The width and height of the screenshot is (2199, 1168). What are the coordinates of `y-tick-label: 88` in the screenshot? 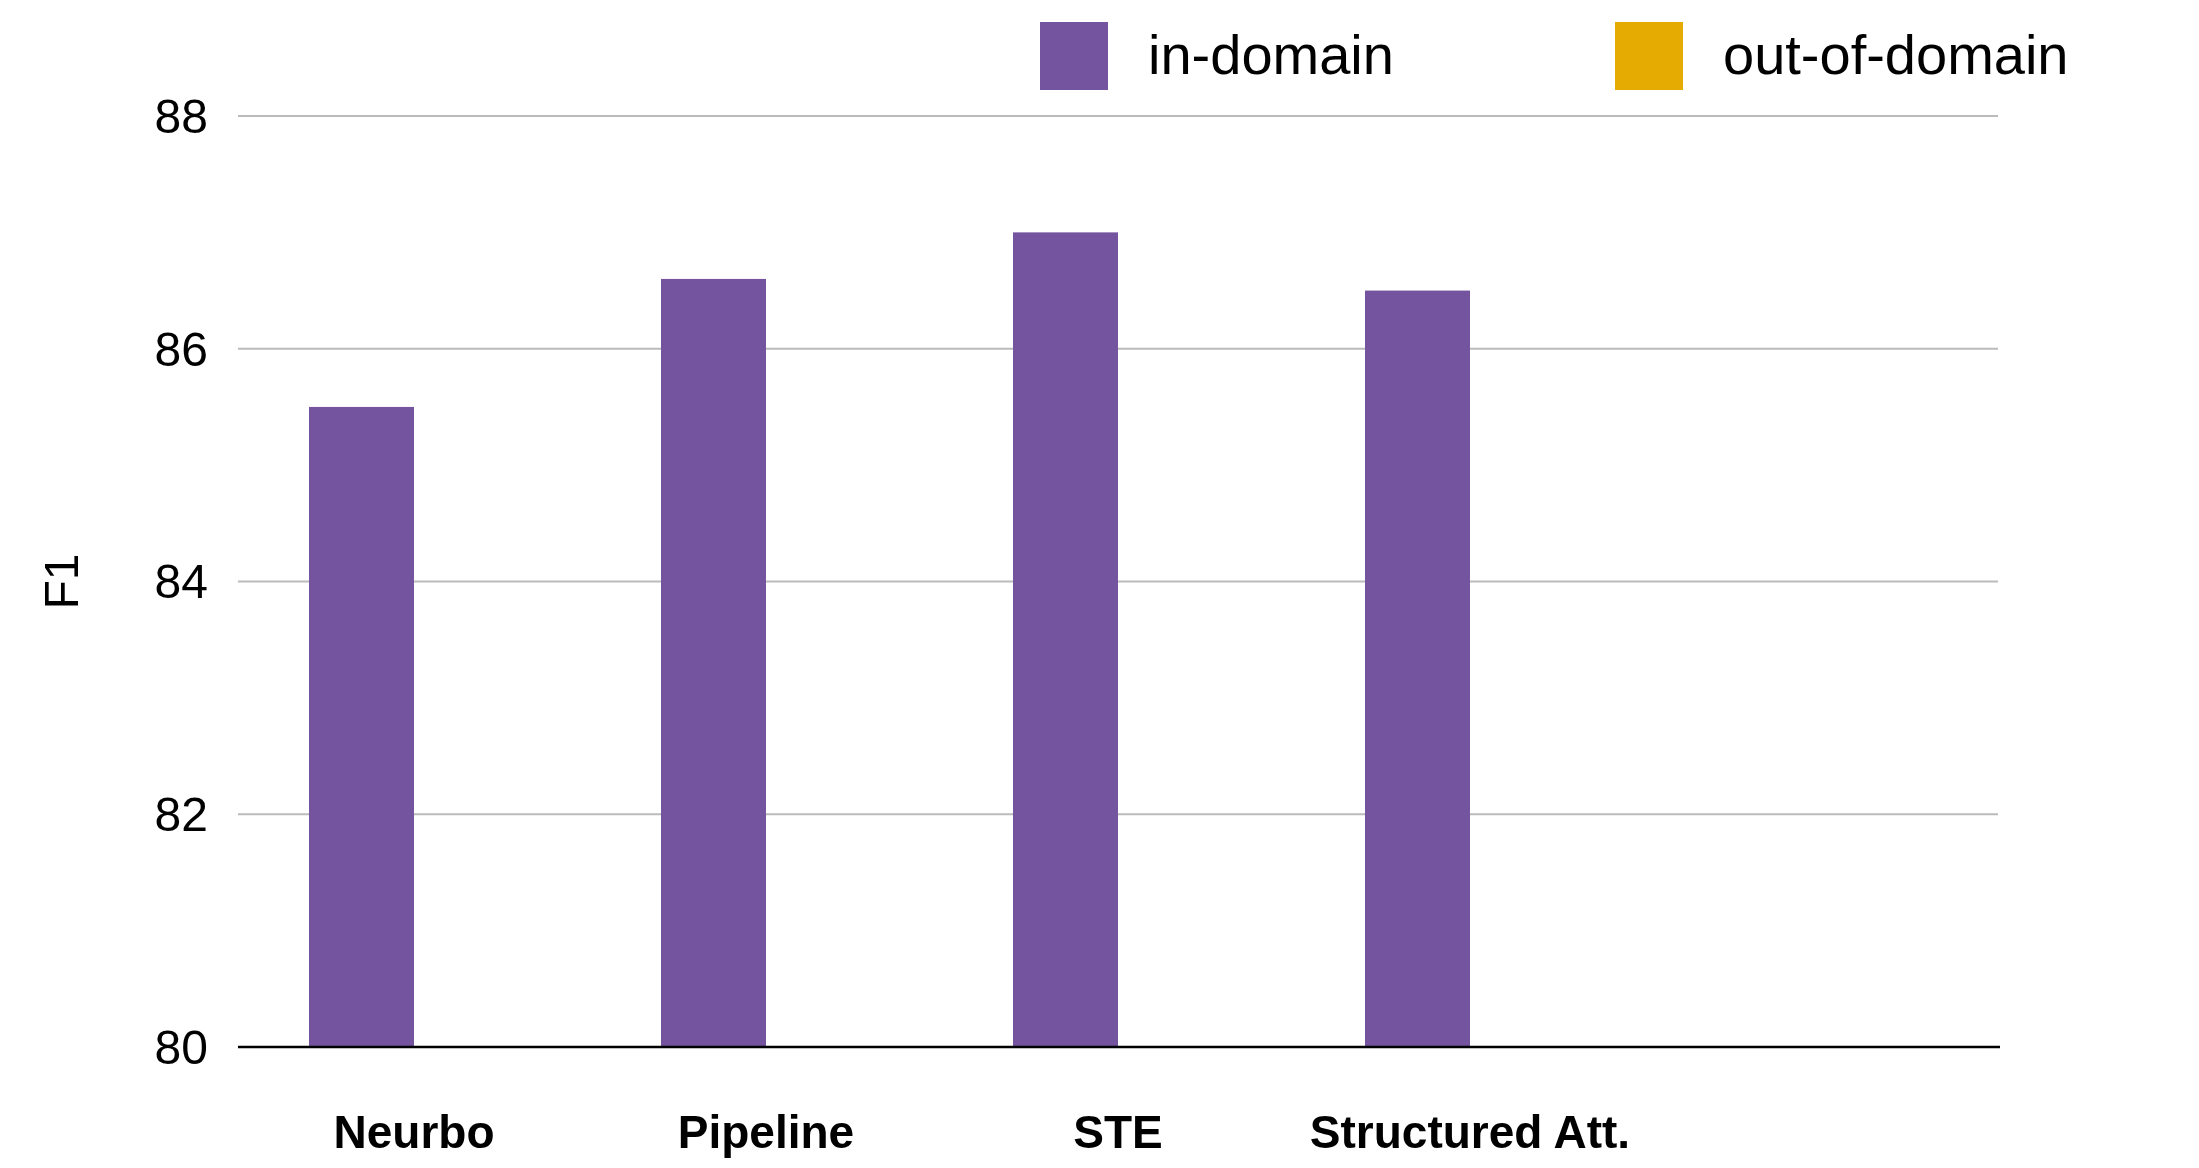 It's located at (181, 116).